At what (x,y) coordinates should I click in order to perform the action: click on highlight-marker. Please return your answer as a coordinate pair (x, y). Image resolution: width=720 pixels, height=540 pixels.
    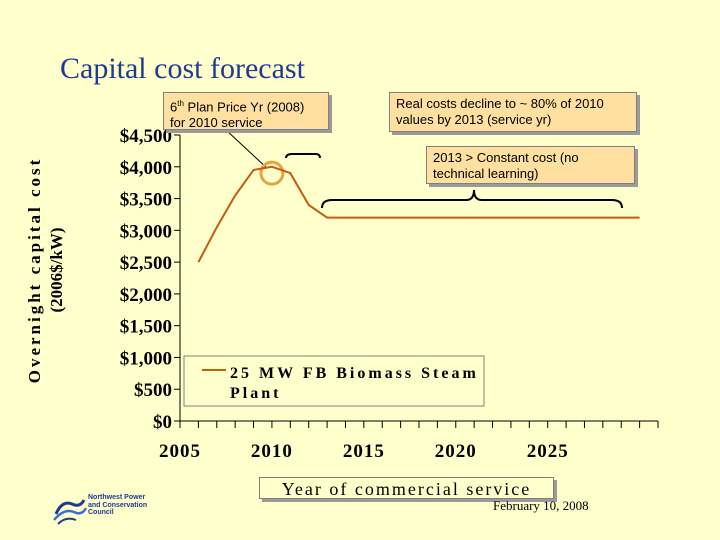
    Looking at the image, I should click on (272, 173).